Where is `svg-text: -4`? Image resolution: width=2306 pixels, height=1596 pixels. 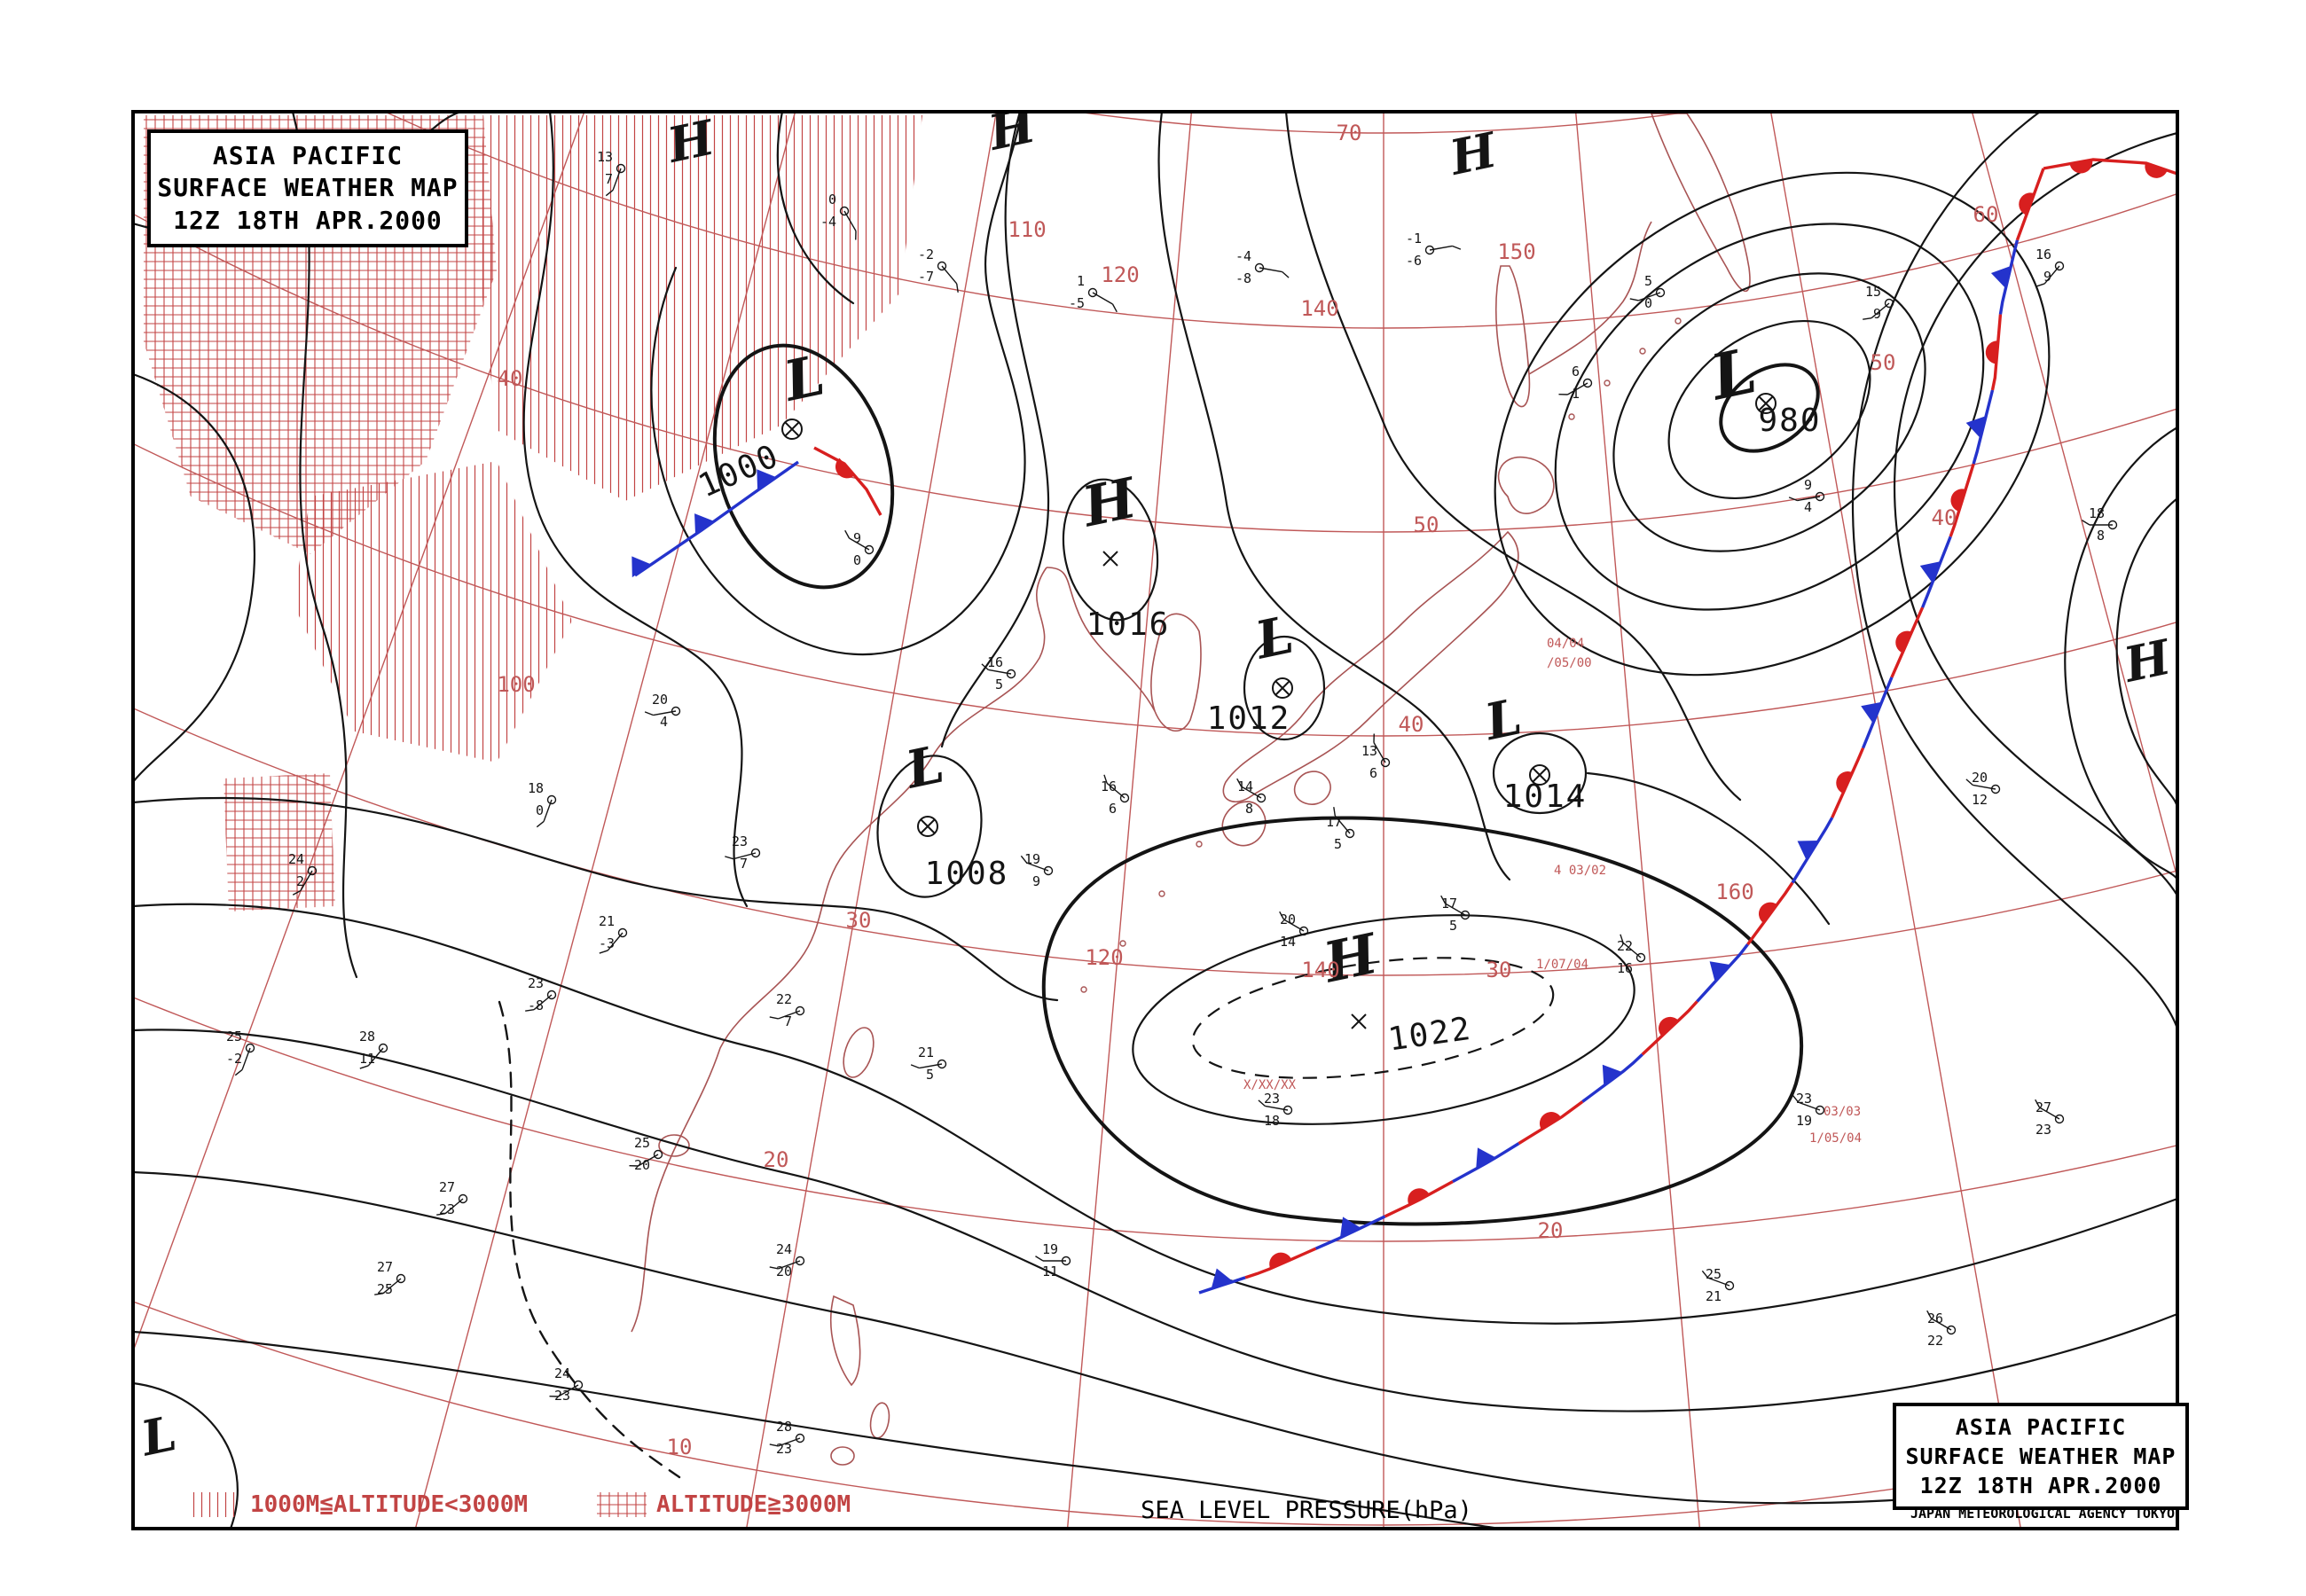
svg-text: -4 is located at coordinates (1243, 256).